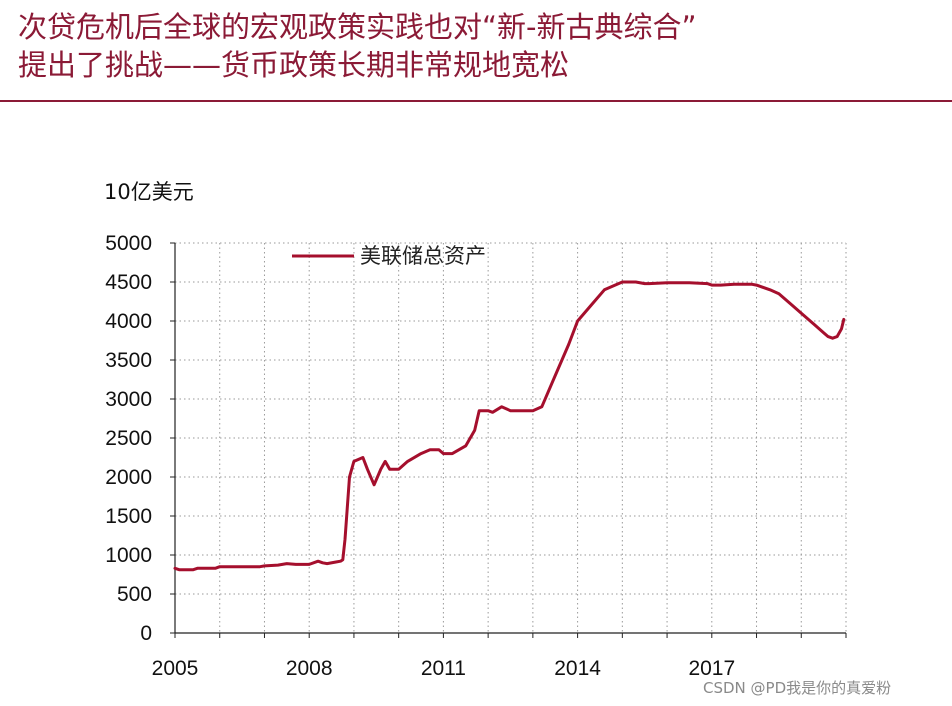 This screenshot has height=706, width=952. Describe the element at coordinates (128, 477) in the screenshot. I see `y-tick-label: 2000` at that location.